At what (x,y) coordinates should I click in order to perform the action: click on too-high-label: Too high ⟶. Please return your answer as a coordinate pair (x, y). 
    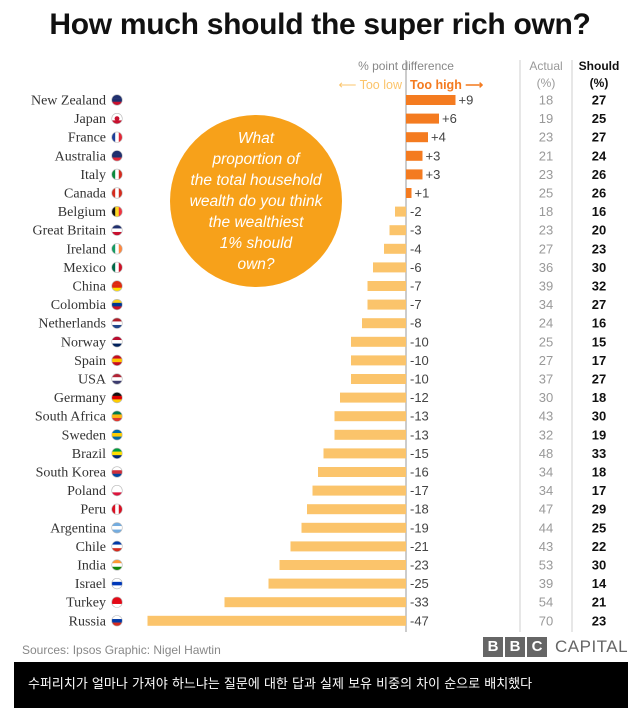
    Looking at the image, I should click on (447, 85).